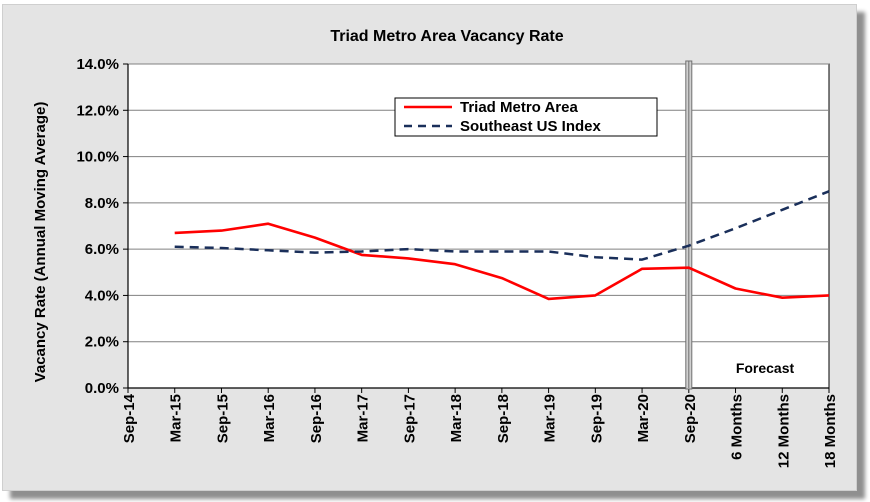  What do you see at coordinates (97, 64) in the screenshot?
I see `y-tick-label: 14.0%` at bounding box center [97, 64].